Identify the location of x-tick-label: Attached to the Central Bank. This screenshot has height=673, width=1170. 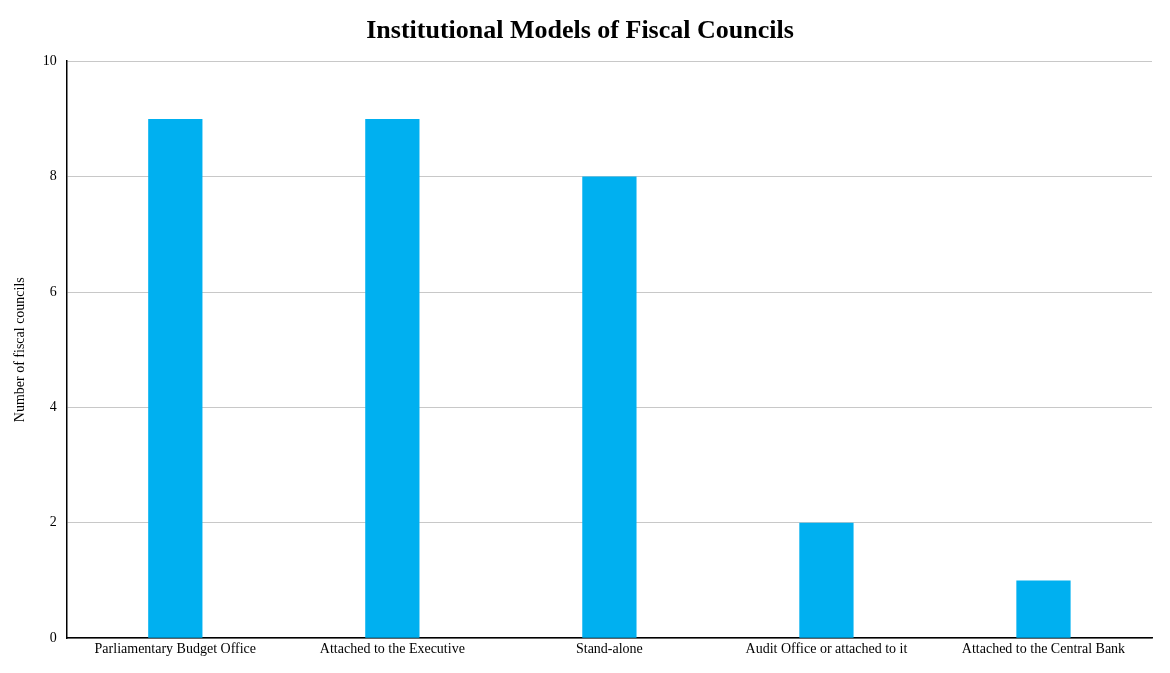
(1043, 649).